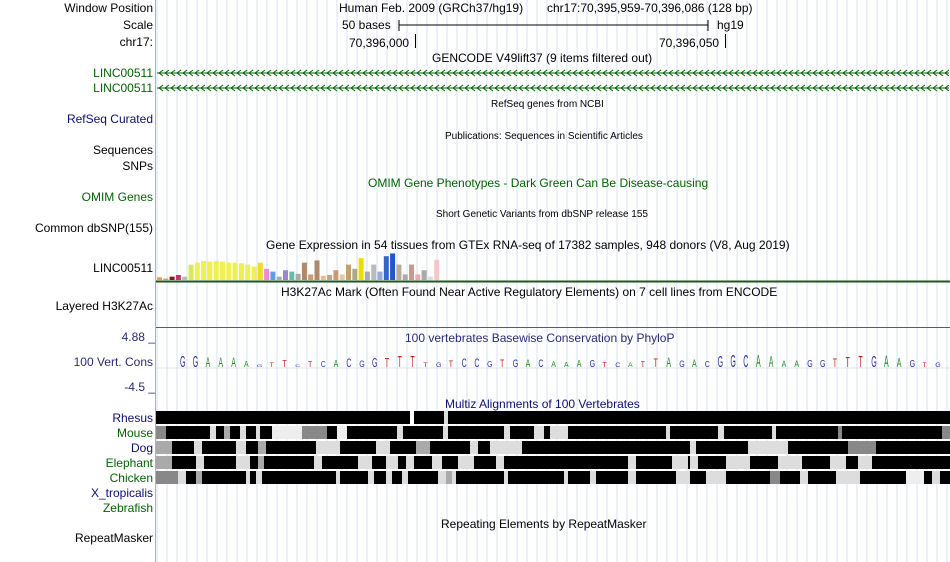  I want to click on gencode-item-label-1: LINC00511, so click(123, 73).